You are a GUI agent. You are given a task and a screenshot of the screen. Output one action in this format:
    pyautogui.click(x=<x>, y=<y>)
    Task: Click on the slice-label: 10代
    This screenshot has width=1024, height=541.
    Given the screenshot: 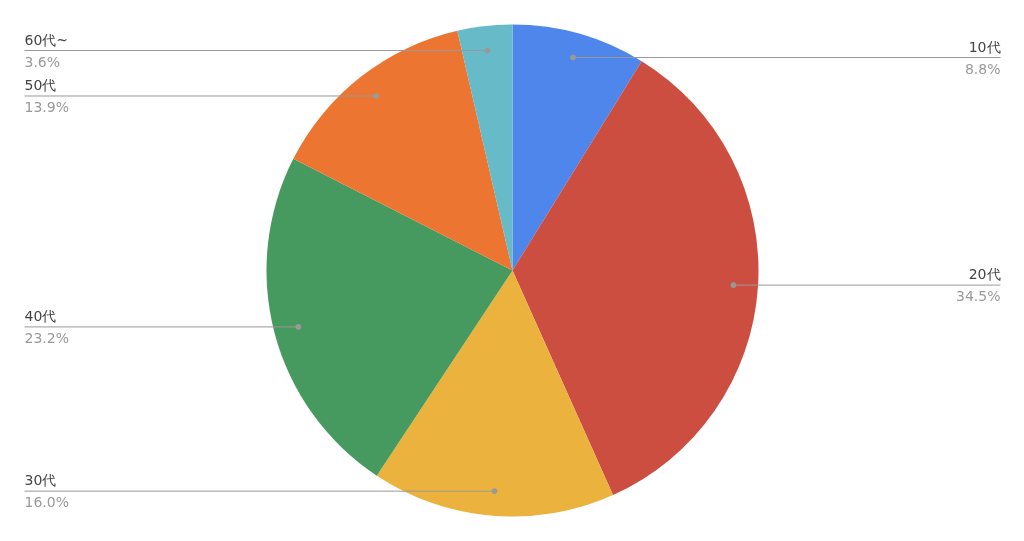 What is the action you would take?
    pyautogui.click(x=984, y=46)
    